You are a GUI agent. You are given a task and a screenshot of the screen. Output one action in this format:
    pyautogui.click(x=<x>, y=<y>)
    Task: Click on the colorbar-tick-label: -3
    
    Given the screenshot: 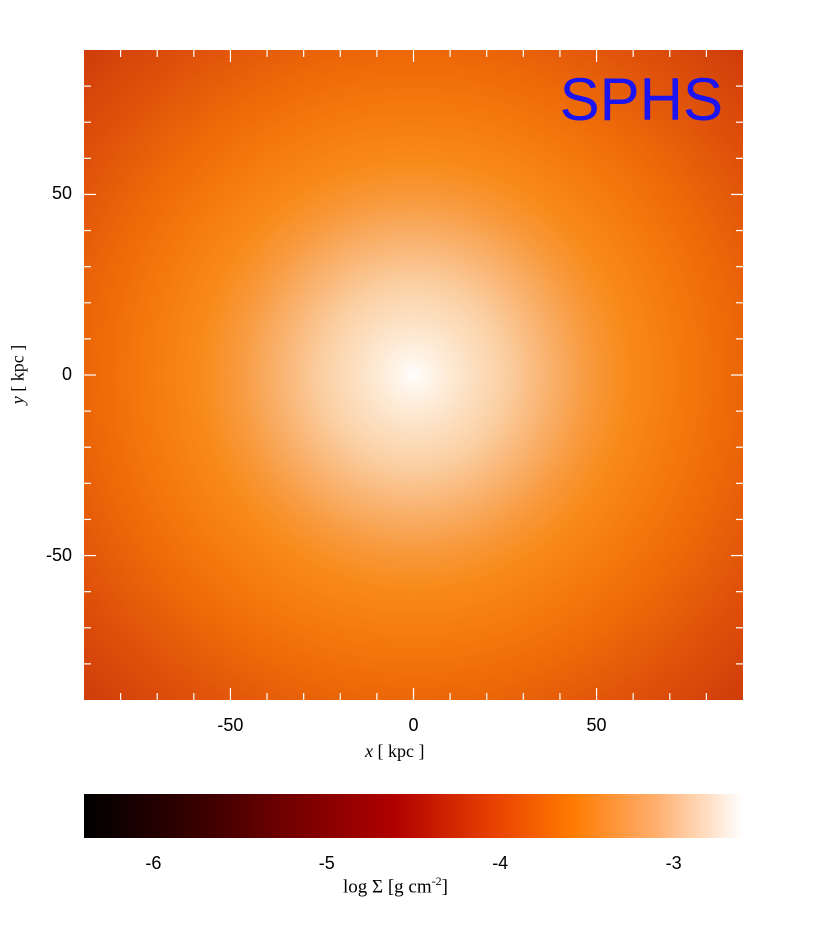 What is the action you would take?
    pyautogui.click(x=673, y=863)
    